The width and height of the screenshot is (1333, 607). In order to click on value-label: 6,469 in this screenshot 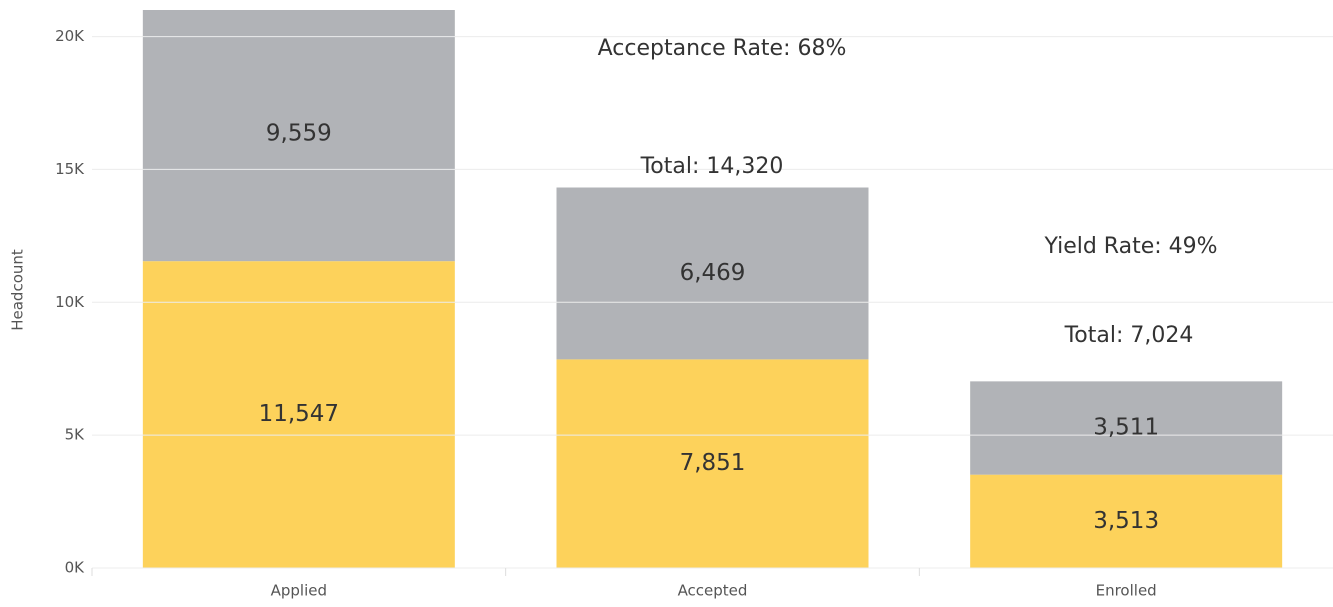, I will do `click(713, 273)`.